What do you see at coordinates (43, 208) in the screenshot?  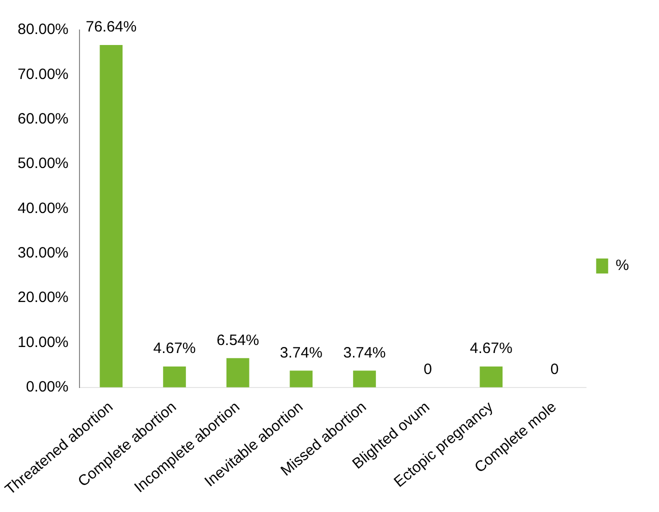 I see `y-tick-label: 40.00%` at bounding box center [43, 208].